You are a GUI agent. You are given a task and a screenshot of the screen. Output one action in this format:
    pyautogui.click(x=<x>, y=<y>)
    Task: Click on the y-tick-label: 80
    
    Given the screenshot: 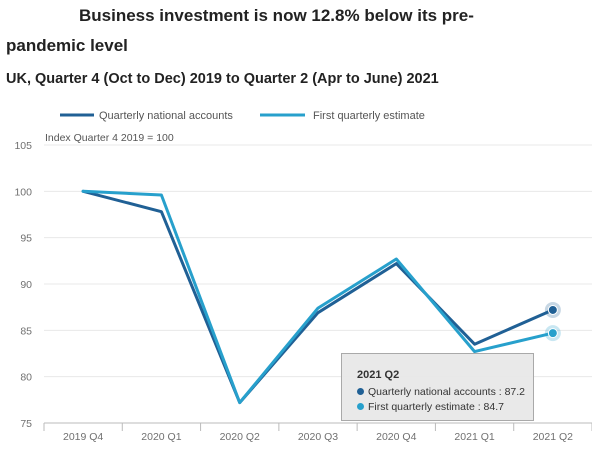 What is the action you would take?
    pyautogui.click(x=26, y=378)
    